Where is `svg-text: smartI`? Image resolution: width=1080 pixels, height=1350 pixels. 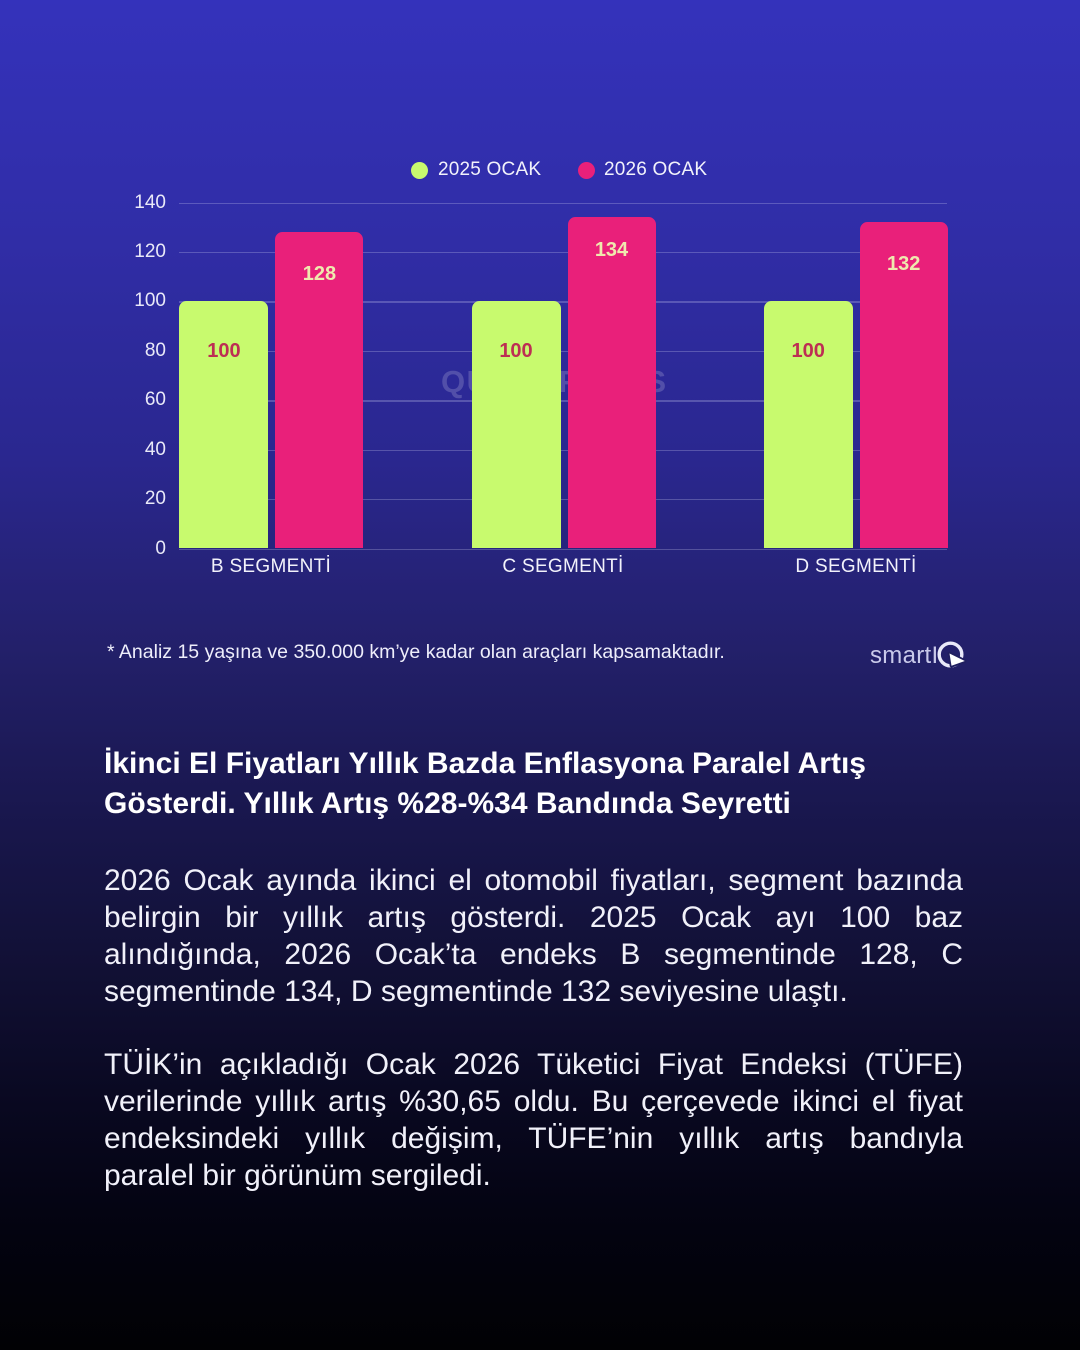 svg-text: smartI is located at coordinates (904, 655).